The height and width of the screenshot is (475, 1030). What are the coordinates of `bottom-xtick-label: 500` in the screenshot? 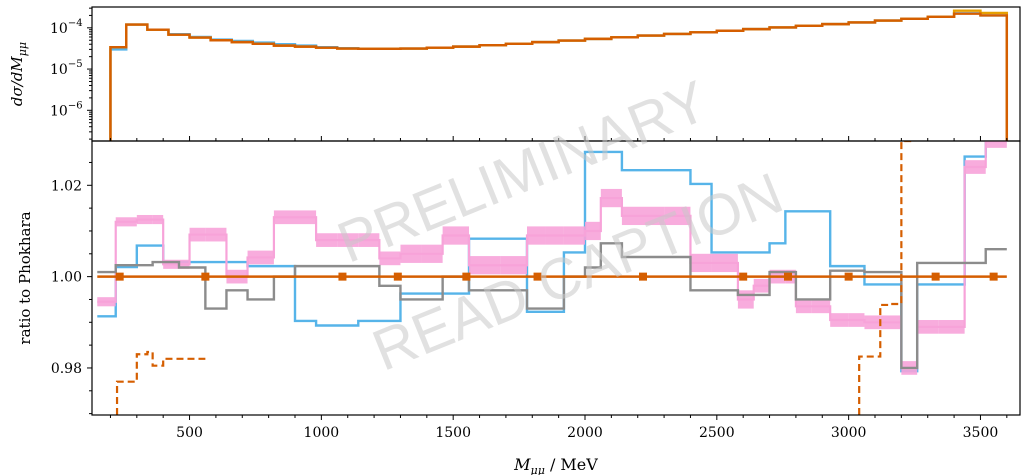 It's located at (189, 433).